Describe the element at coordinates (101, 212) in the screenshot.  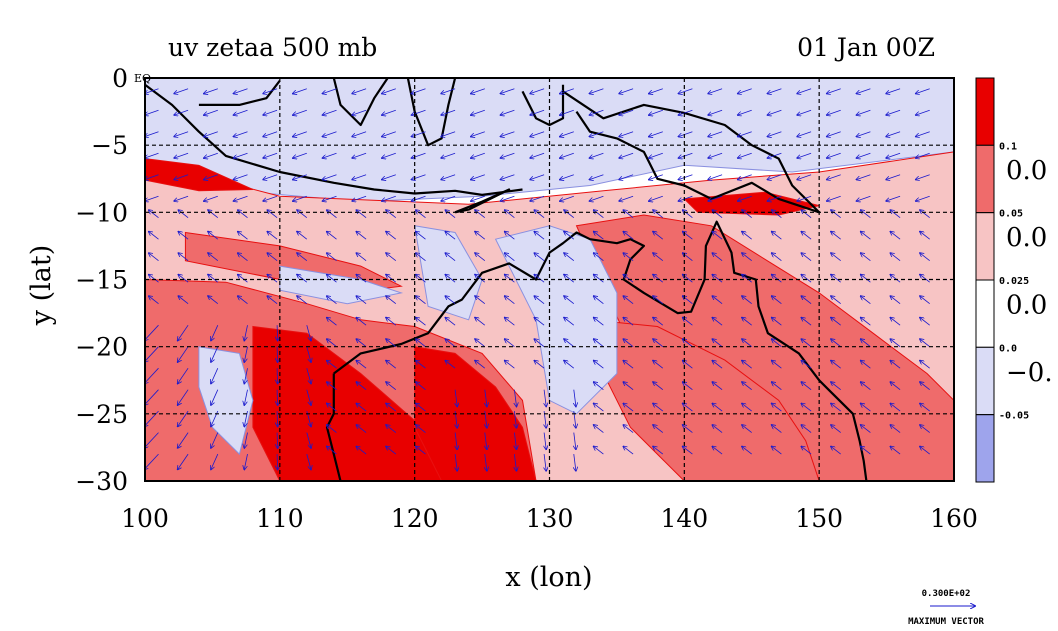
I see `y-tick-label: −10` at that location.